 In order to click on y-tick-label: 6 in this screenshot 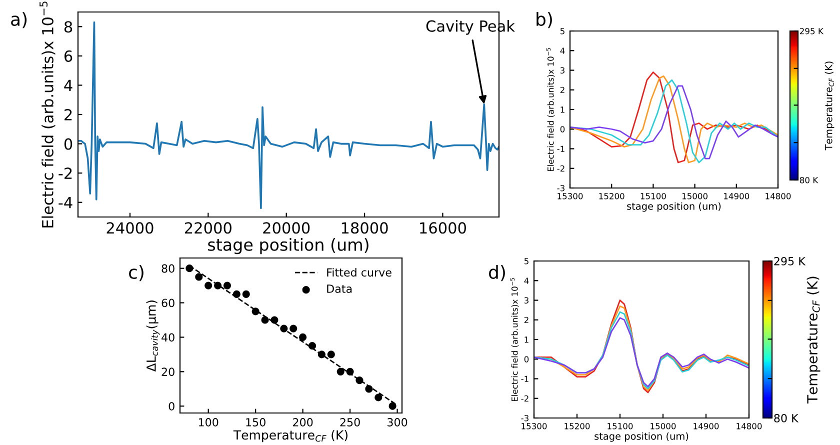, I will do `click(68, 56)`.